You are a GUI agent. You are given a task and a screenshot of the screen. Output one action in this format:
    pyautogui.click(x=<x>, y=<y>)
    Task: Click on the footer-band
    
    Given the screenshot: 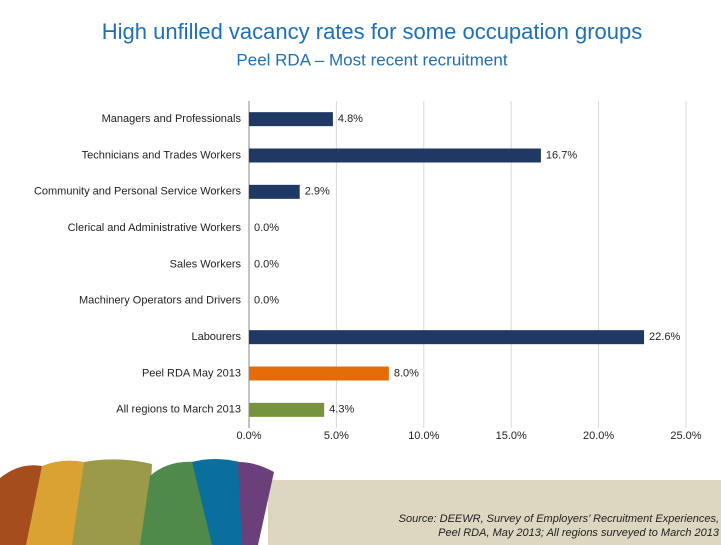 What is the action you would take?
    pyautogui.click(x=494, y=512)
    